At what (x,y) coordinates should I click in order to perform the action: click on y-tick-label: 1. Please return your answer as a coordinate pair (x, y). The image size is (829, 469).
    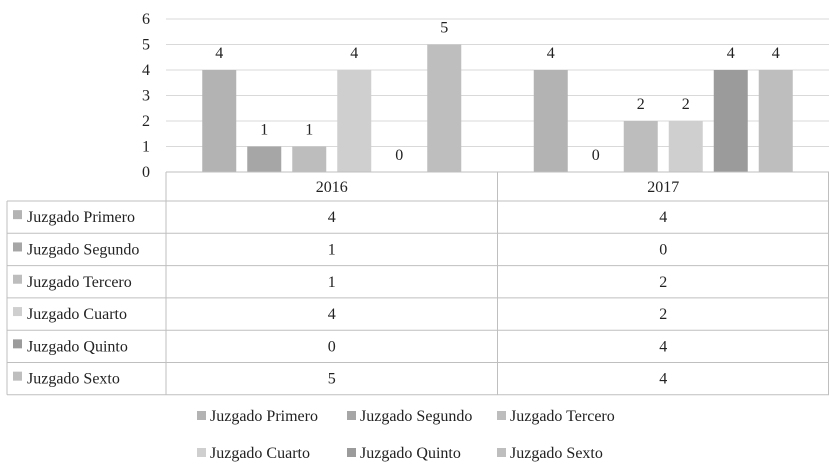
    Looking at the image, I should click on (146, 147).